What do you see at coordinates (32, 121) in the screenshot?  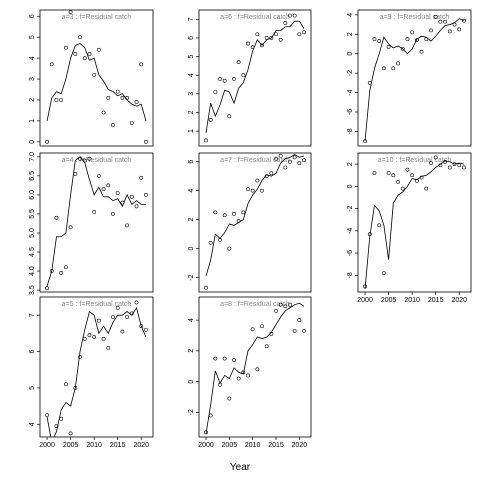 I see `y-tick-label: 1` at bounding box center [32, 121].